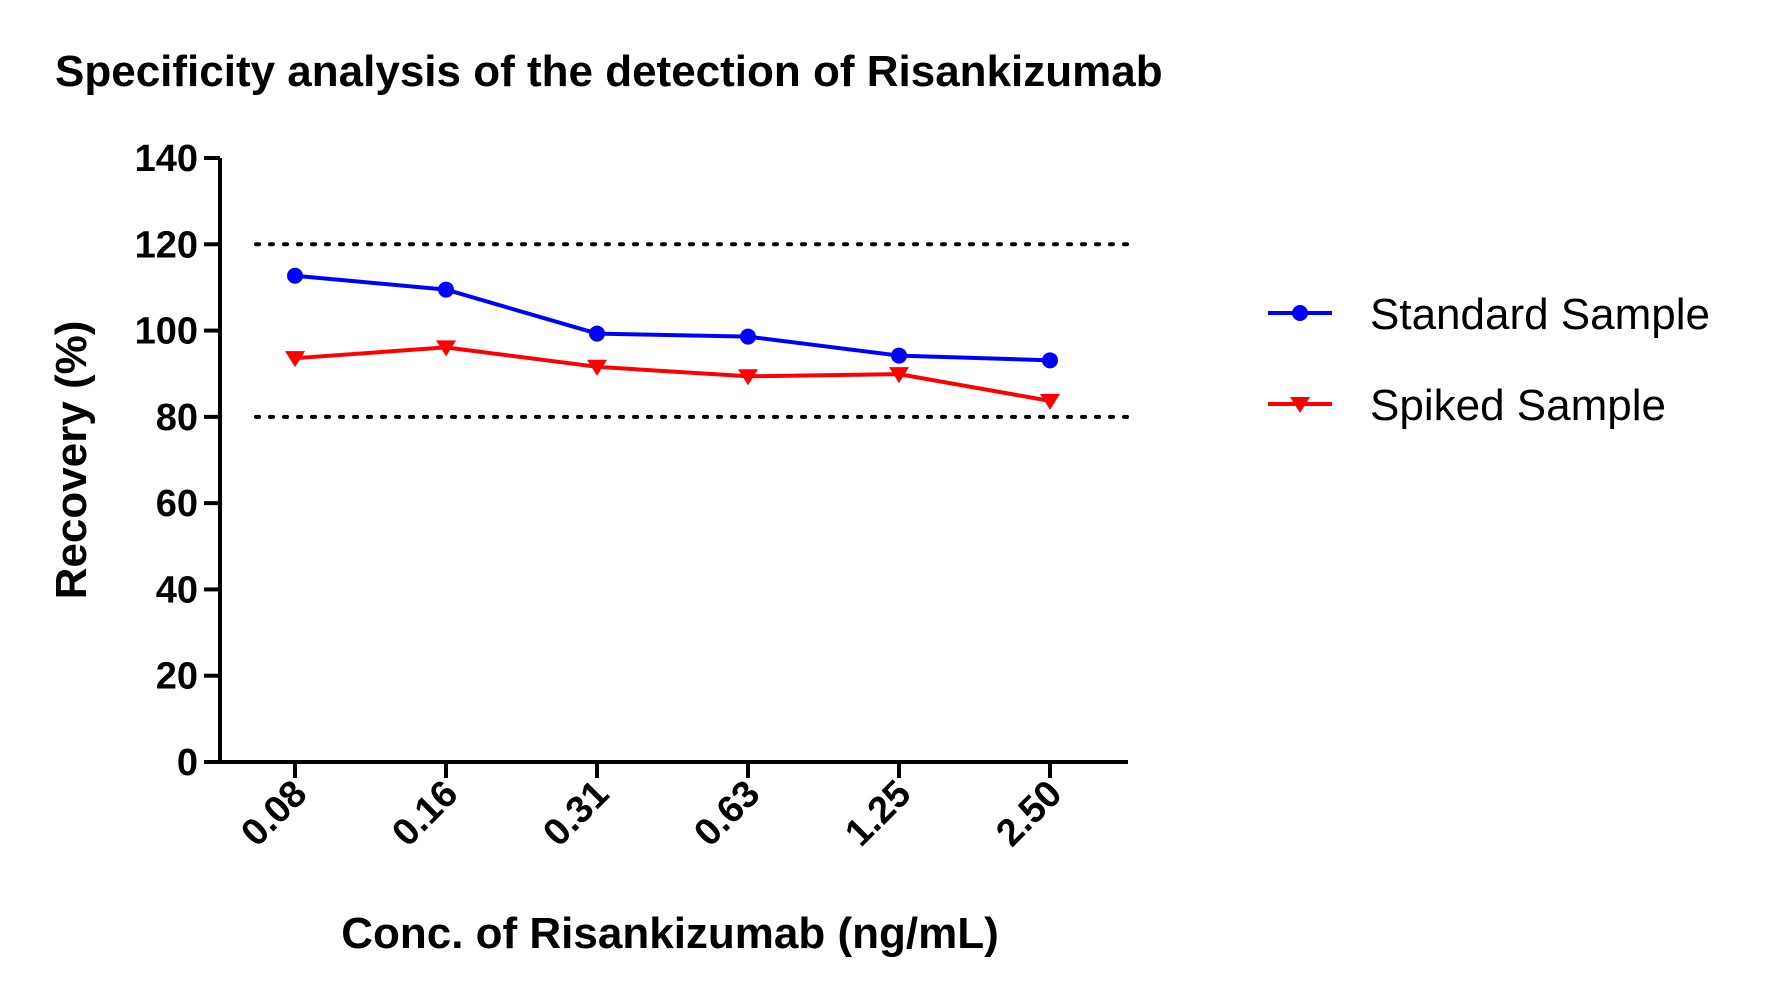 The image size is (1773, 1007). Describe the element at coordinates (71, 460) in the screenshot. I see `y-axis-label: Recovery (%)` at that location.